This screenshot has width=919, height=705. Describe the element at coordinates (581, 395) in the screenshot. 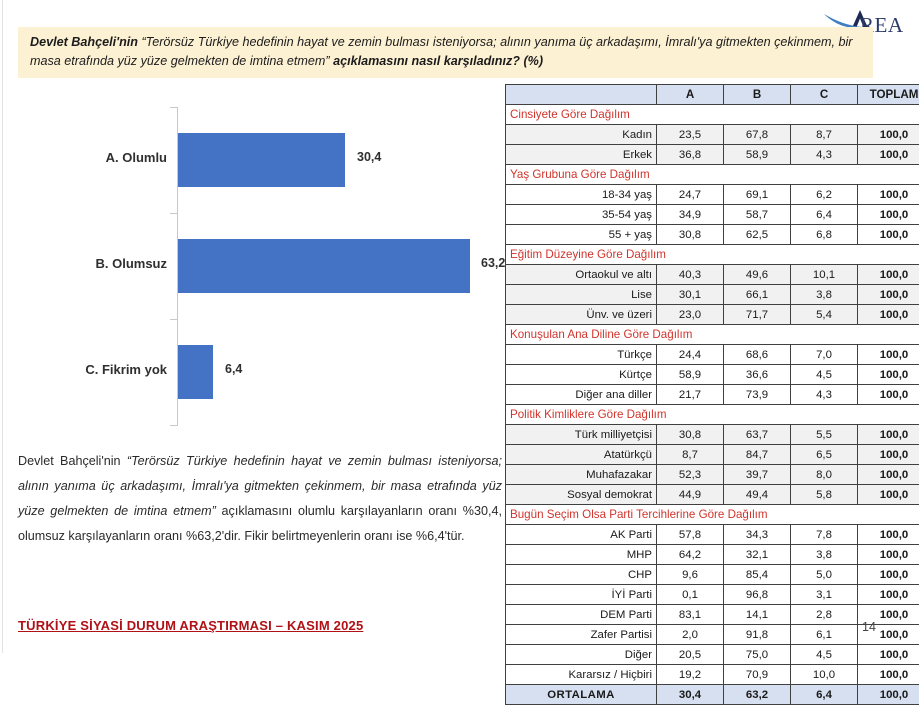

I see `row-label: Diğer ana diller` at that location.